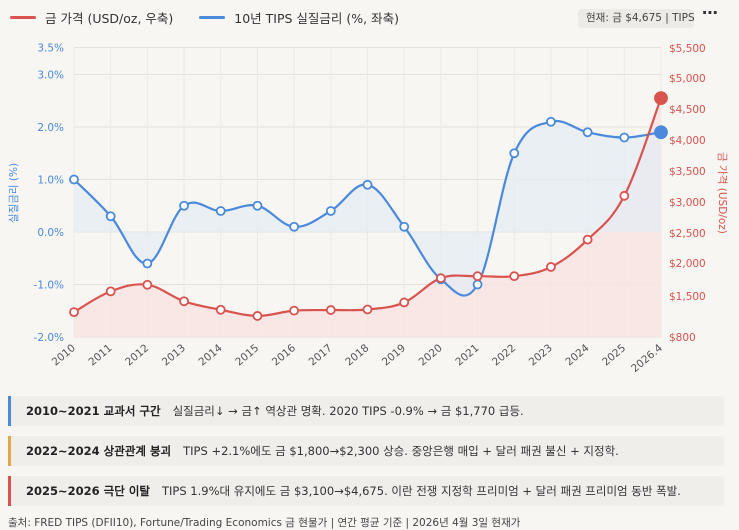  Describe the element at coordinates (50, 233) in the screenshot. I see `y-left-tick-label: 0.0%` at that location.